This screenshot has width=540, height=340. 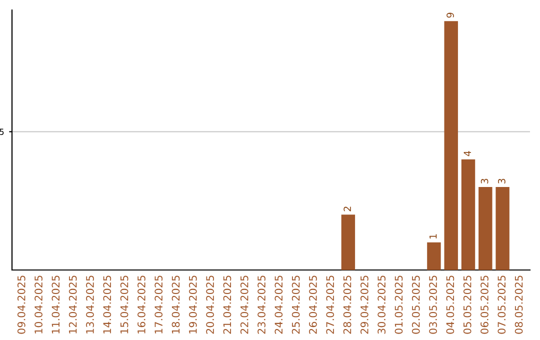 What do you see at coordinates (416, 305) in the screenshot?
I see `x-tick-label: 02.05.2025` at bounding box center [416, 305].